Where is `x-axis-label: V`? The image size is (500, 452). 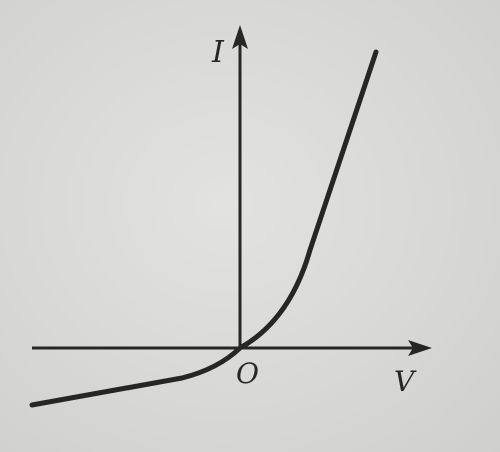 x-axis-label: V is located at coordinates (404, 381).